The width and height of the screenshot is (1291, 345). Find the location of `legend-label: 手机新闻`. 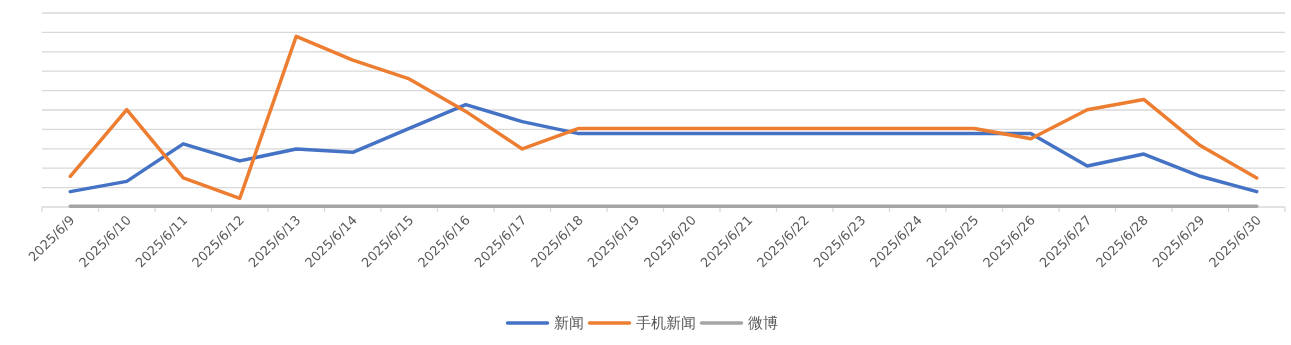

legend-label: 手机新闻 is located at coordinates (665, 323).